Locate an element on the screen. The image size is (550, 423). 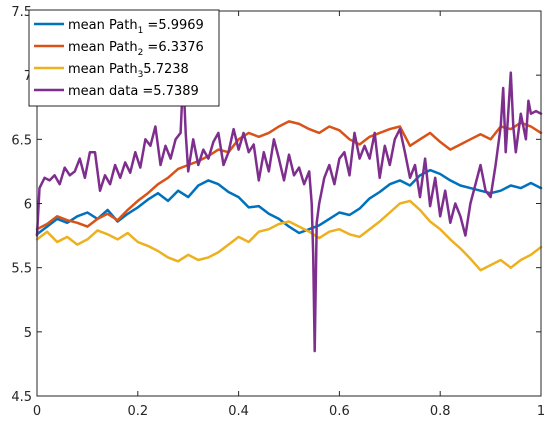
legend-label-subscript: 2 is located at coordinates (141, 53).